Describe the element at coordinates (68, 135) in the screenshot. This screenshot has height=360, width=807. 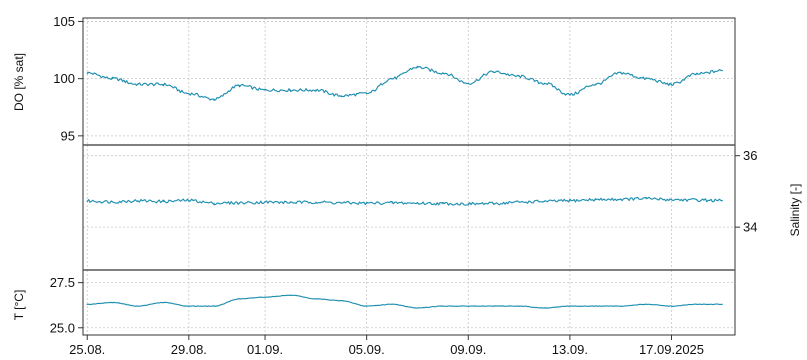
I see `do-y-tick-label: 95` at that location.